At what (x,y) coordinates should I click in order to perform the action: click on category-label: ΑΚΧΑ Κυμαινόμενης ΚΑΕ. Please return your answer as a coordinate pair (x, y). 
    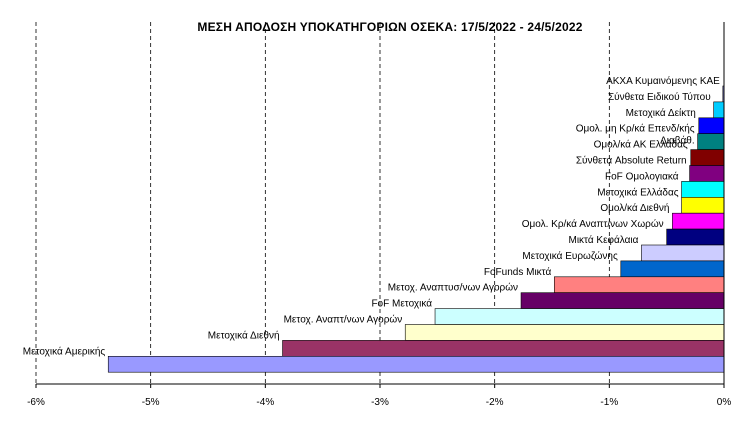
    Looking at the image, I should click on (663, 81).